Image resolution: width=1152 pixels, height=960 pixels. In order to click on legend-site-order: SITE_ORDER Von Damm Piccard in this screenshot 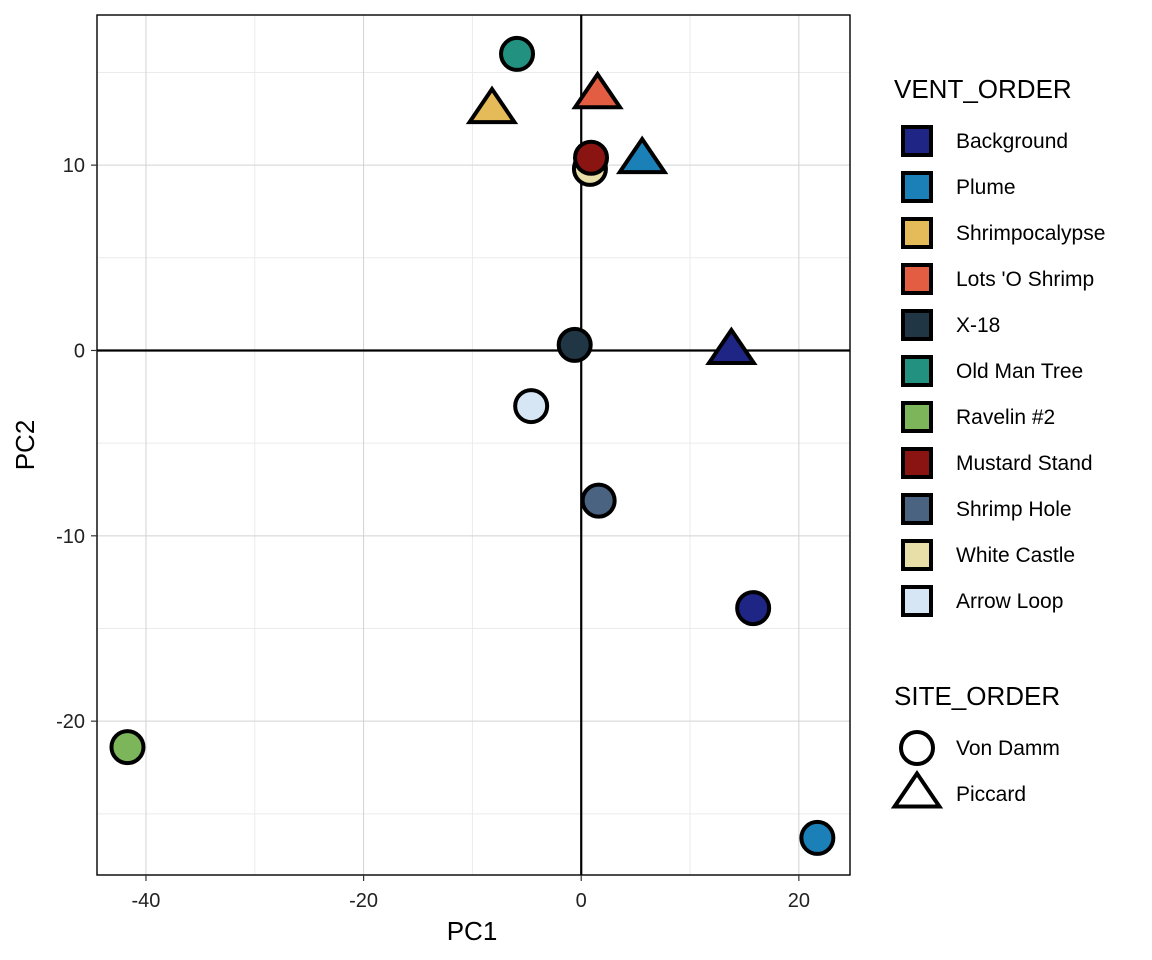, I will do `click(975, 745)`.